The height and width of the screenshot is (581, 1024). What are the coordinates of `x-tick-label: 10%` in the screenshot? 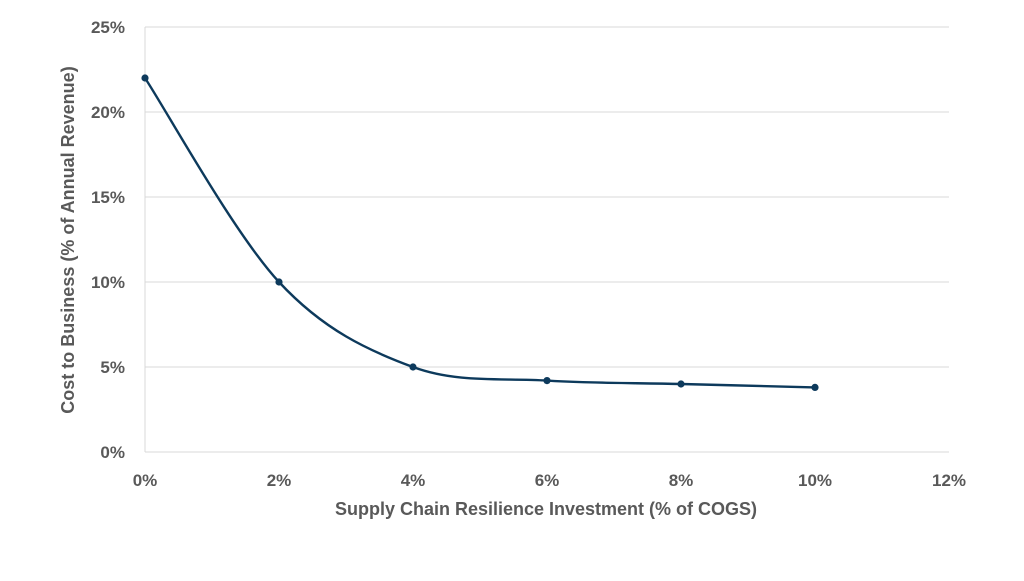 It's located at (815, 480).